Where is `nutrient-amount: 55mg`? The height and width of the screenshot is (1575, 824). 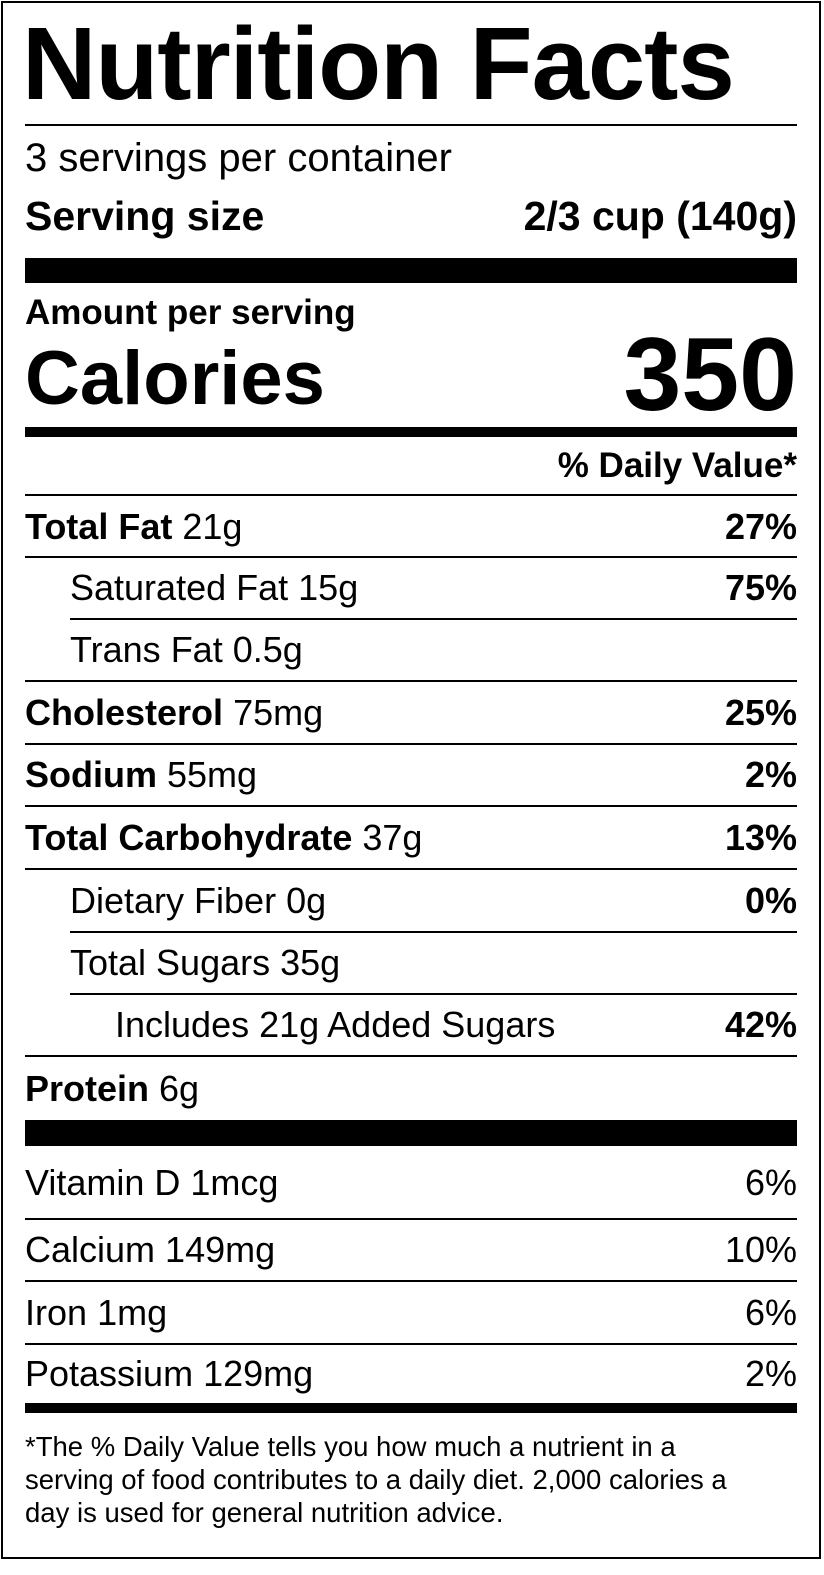 nutrient-amount: 55mg is located at coordinates (212, 774).